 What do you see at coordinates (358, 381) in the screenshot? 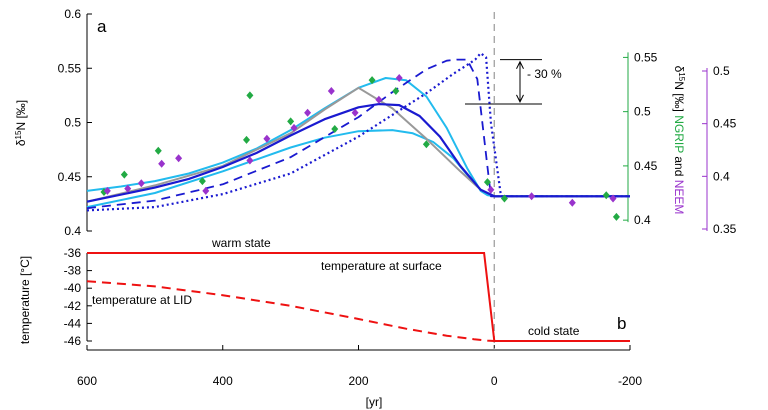
I see `x-tick-label: 200` at bounding box center [358, 381].